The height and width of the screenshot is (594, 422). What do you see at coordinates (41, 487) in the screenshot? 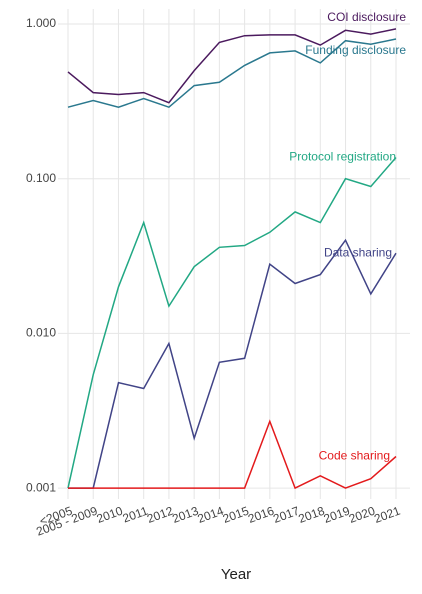
I see `y-tick-label: 0.001` at bounding box center [41, 487].